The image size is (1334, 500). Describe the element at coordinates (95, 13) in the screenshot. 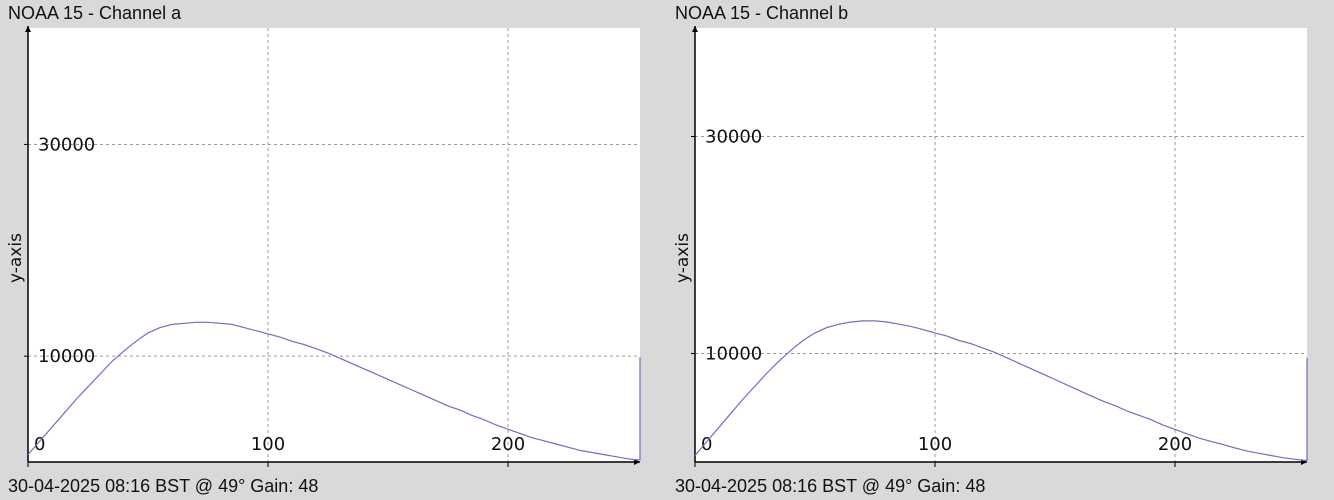

I see `chart-title: NOAA 15 - Channel a` at that location.